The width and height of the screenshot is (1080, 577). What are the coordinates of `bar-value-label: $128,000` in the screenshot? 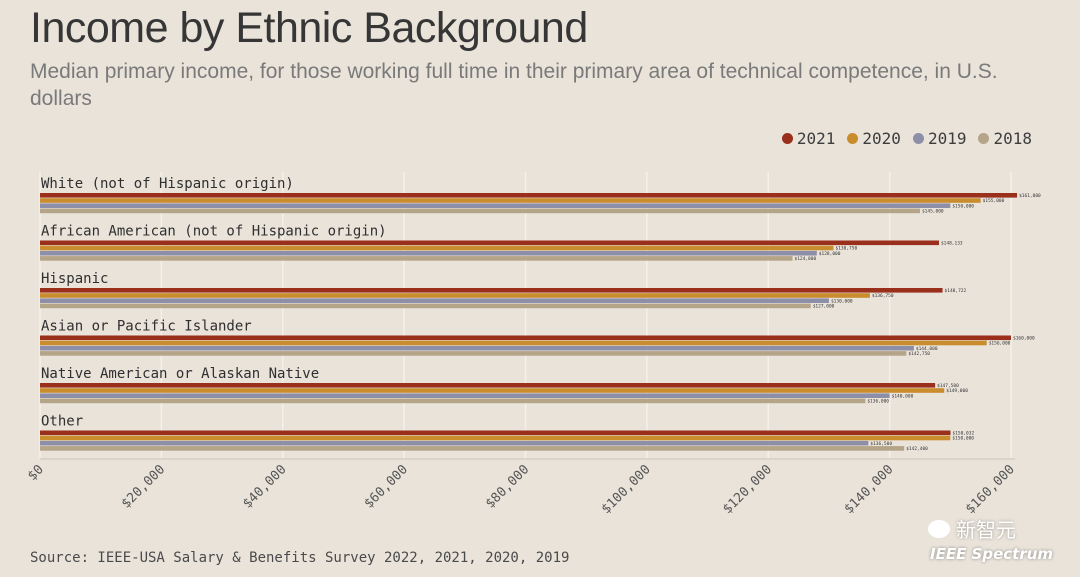 It's located at (830, 254).